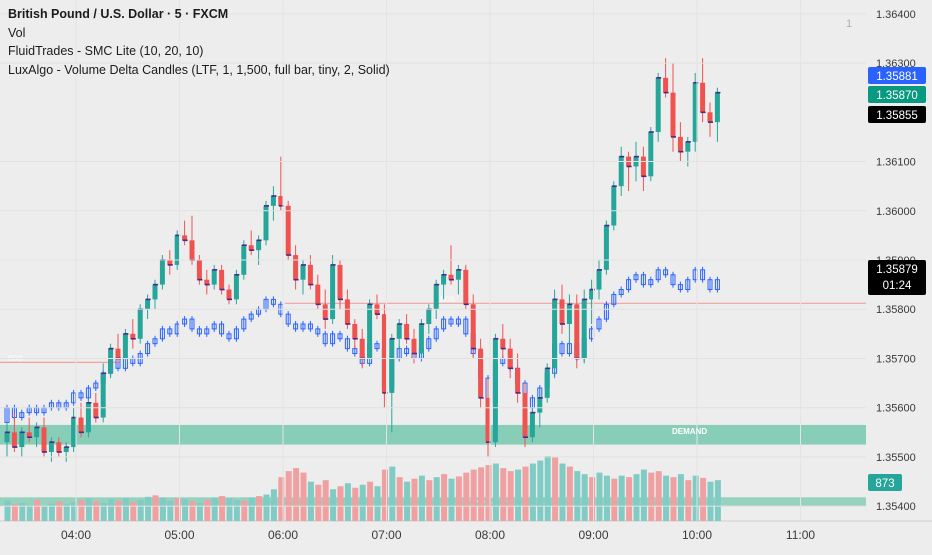 This screenshot has height=555, width=932. I want to click on symbol-title: British Pound / U.S. Dollar · 5 · FXCM, so click(118, 14).